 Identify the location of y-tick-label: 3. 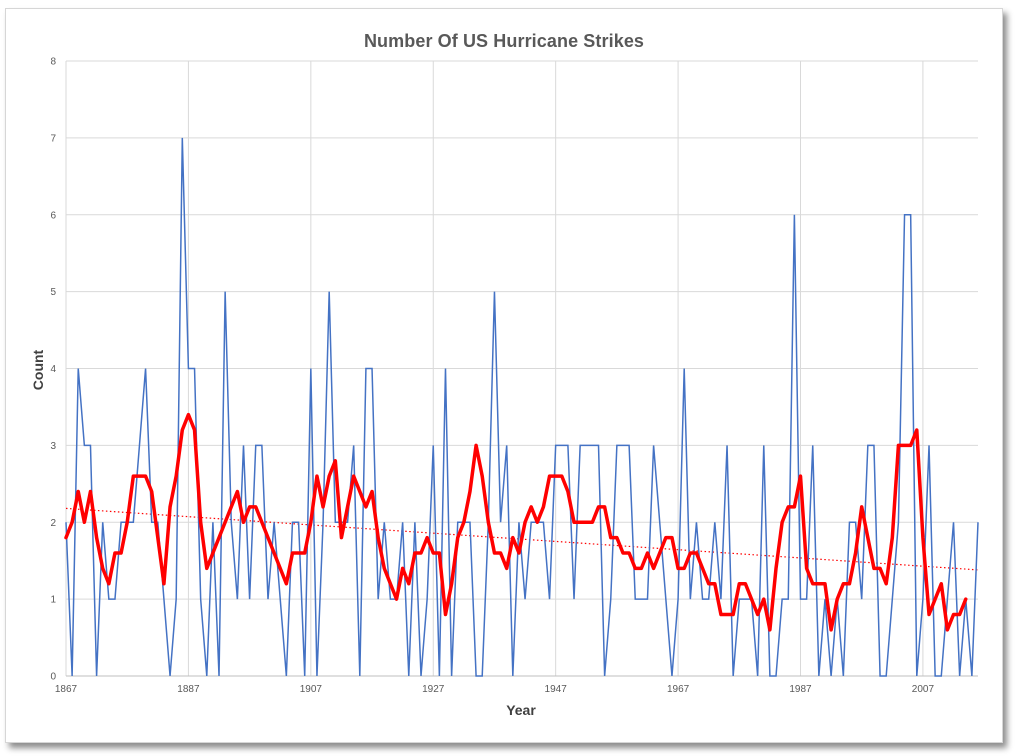
(53, 446).